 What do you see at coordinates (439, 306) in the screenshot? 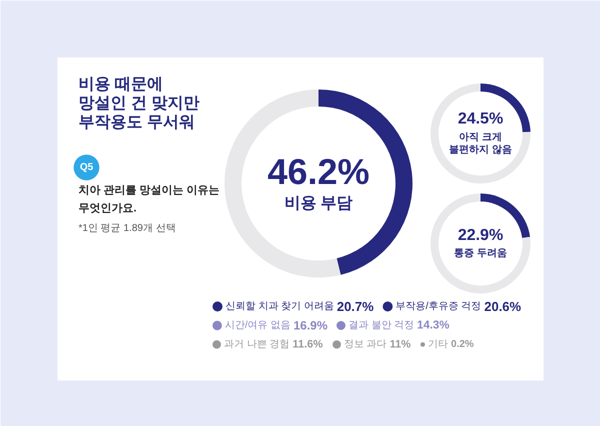
I see `category-label: 부작용/후유증 걱정` at bounding box center [439, 306].